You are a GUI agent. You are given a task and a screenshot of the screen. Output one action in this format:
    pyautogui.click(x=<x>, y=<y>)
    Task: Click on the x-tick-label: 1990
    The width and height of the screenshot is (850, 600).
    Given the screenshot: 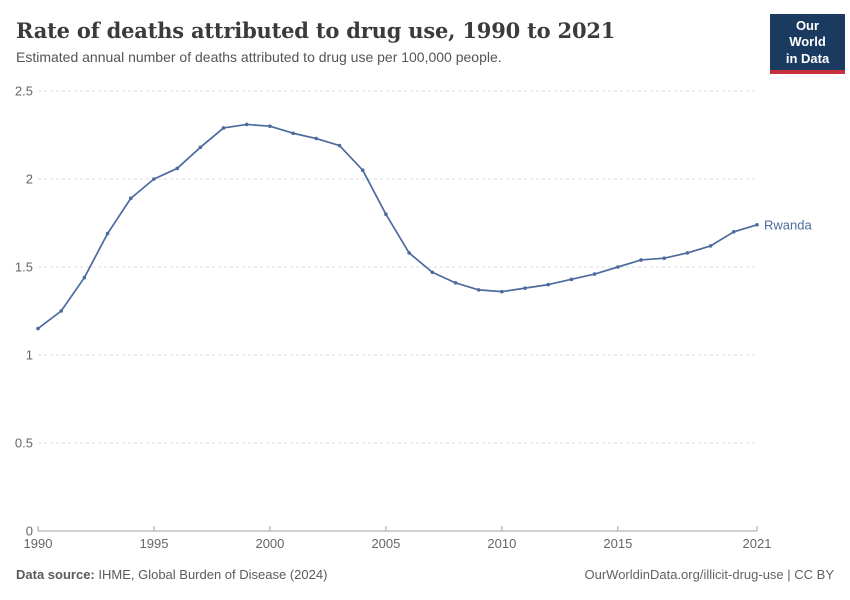 What is the action you would take?
    pyautogui.click(x=38, y=543)
    